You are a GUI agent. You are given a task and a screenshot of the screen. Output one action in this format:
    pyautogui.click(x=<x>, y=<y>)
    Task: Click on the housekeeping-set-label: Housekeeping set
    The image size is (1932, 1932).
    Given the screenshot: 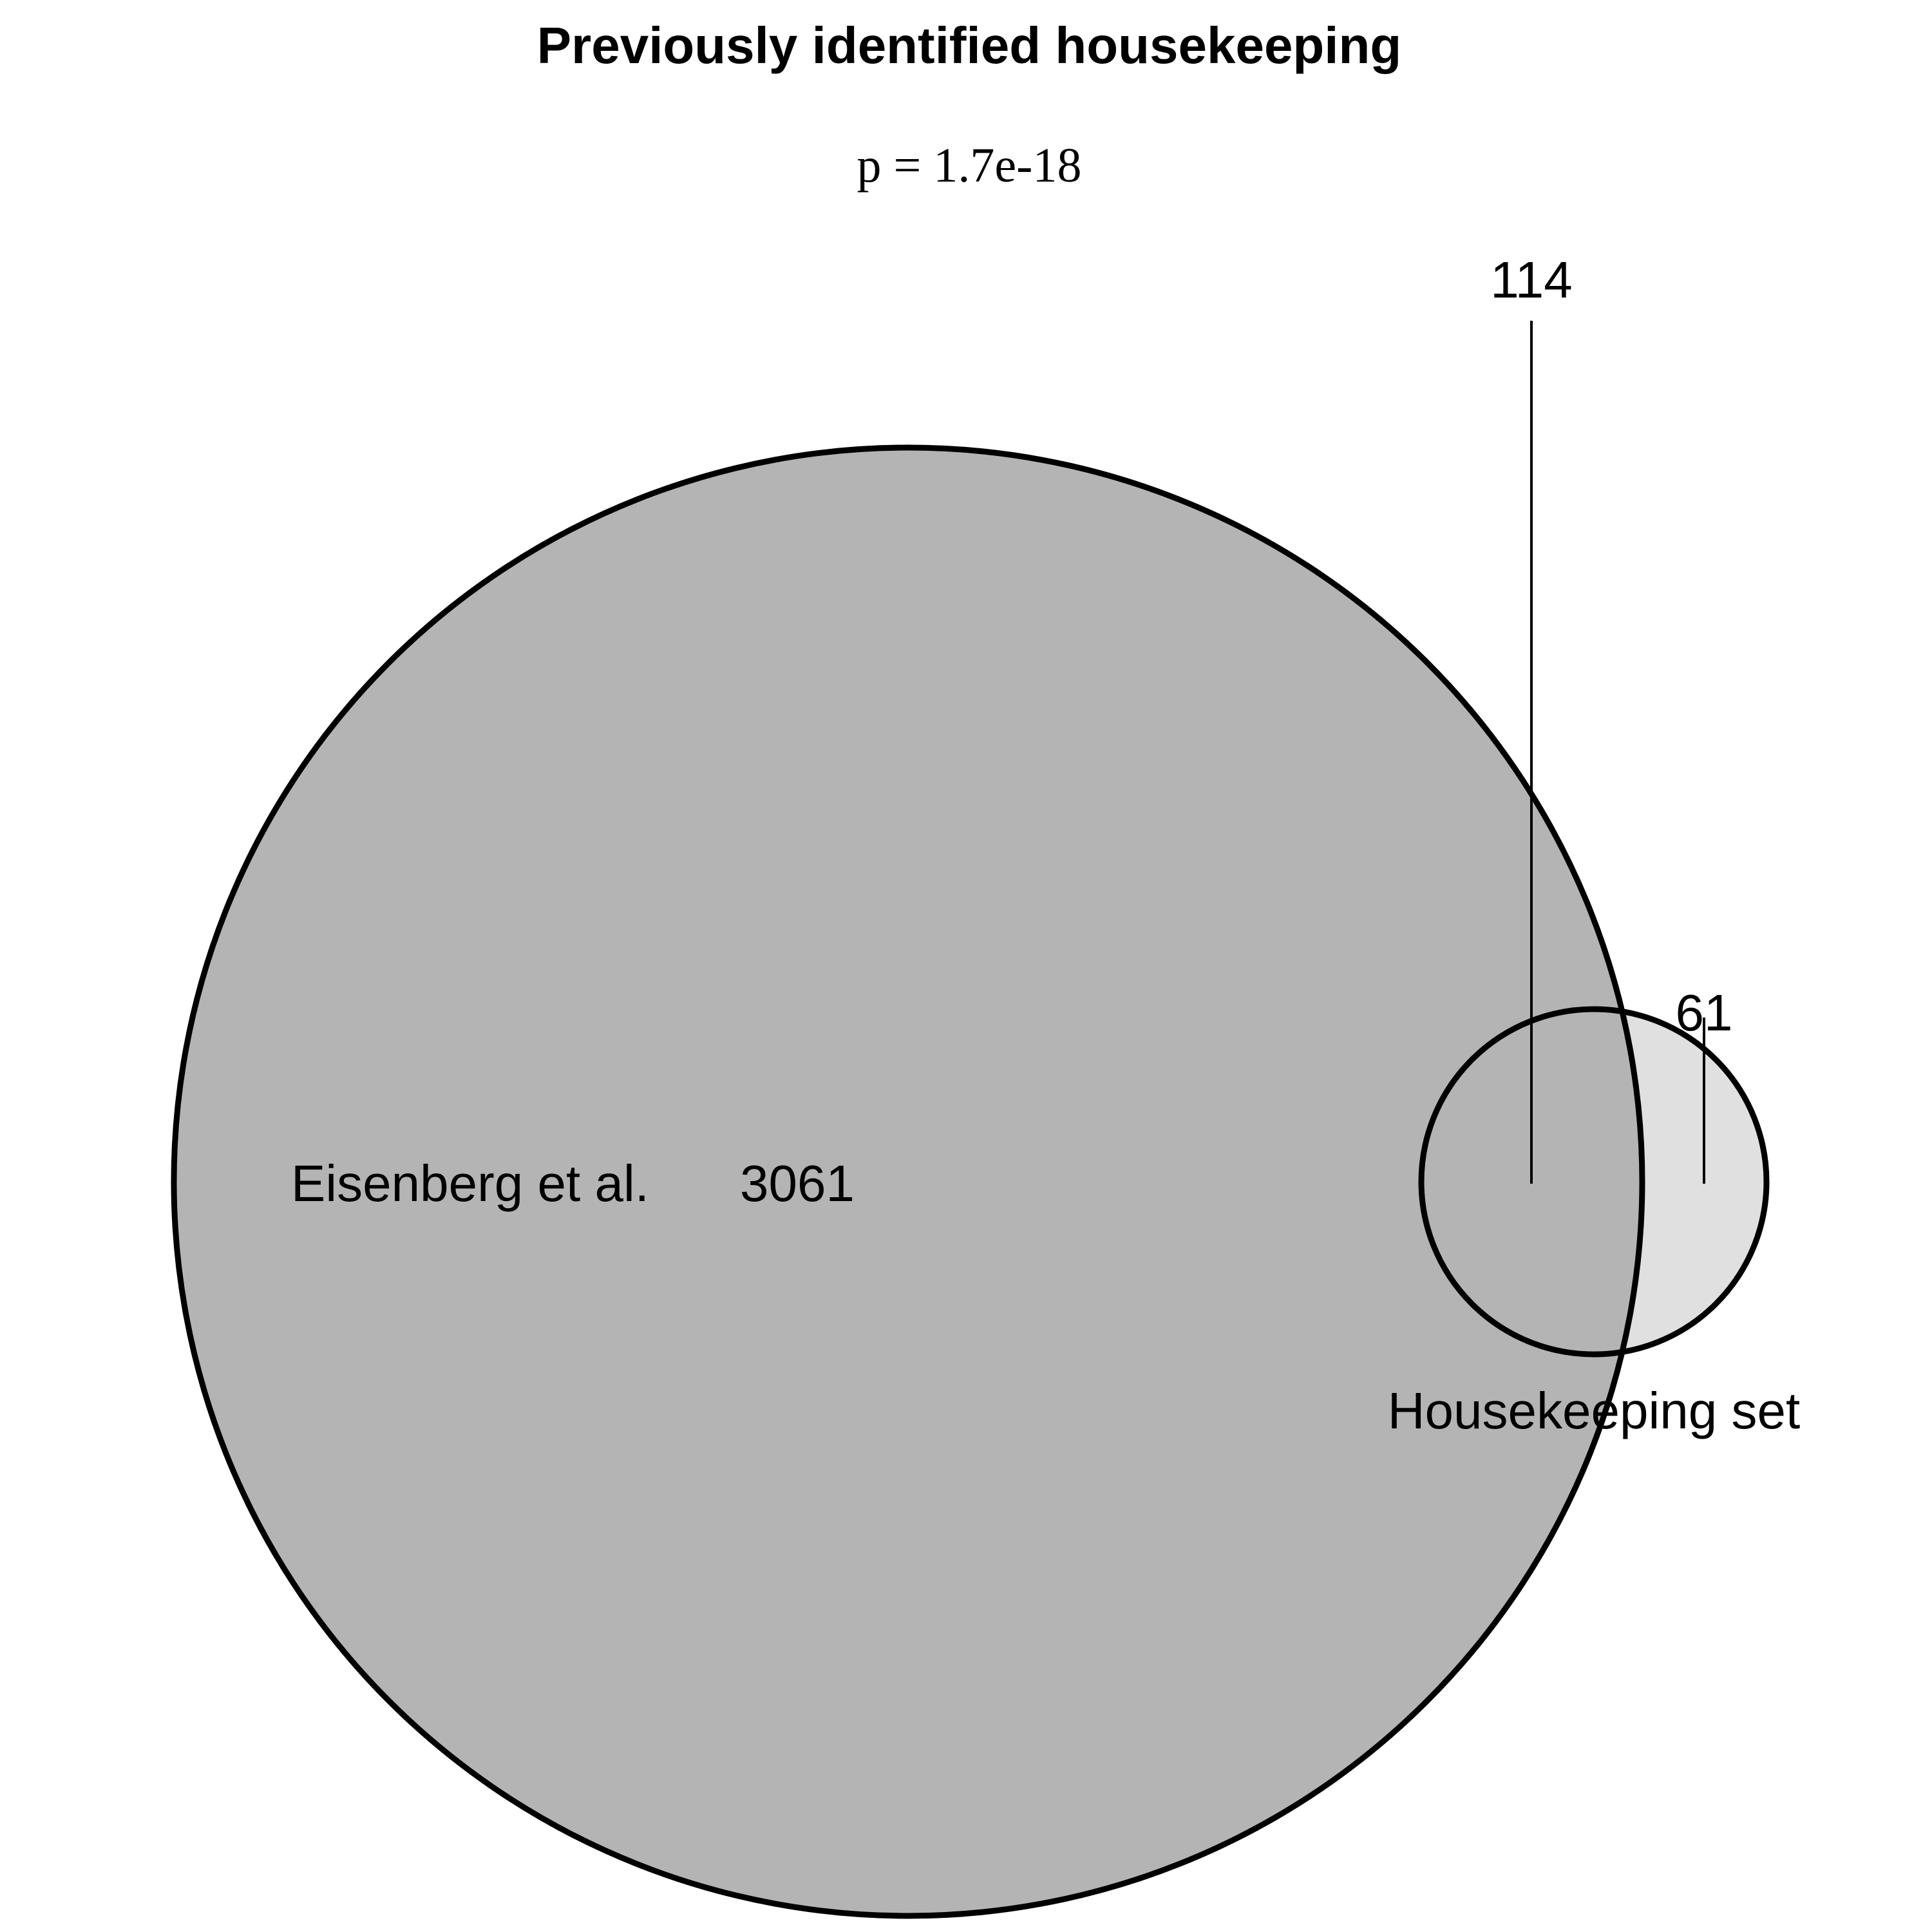 What is the action you would take?
    pyautogui.click(x=1594, y=1411)
    